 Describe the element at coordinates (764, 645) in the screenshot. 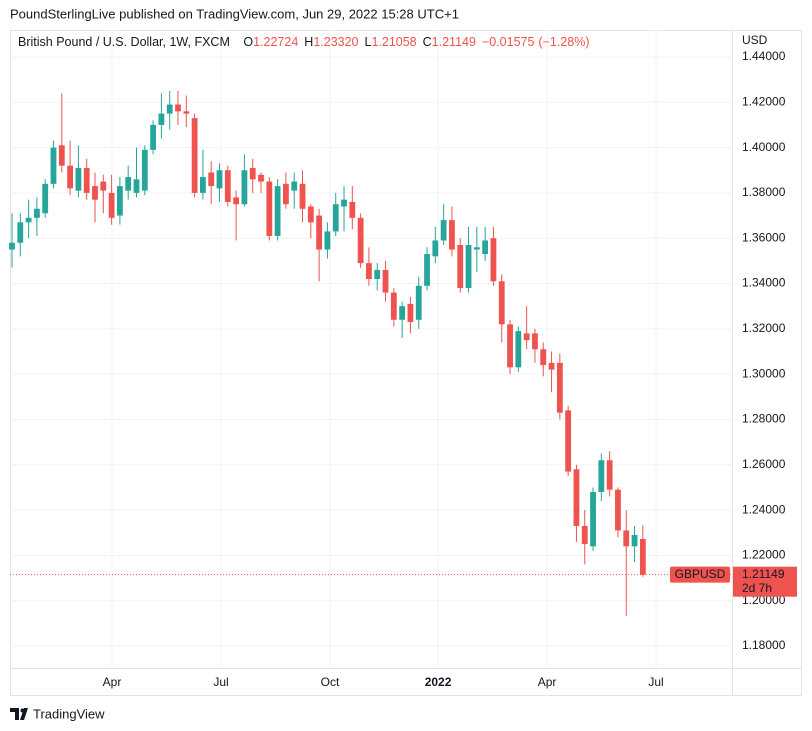

I see `y-tick-label: 1.18000` at that location.